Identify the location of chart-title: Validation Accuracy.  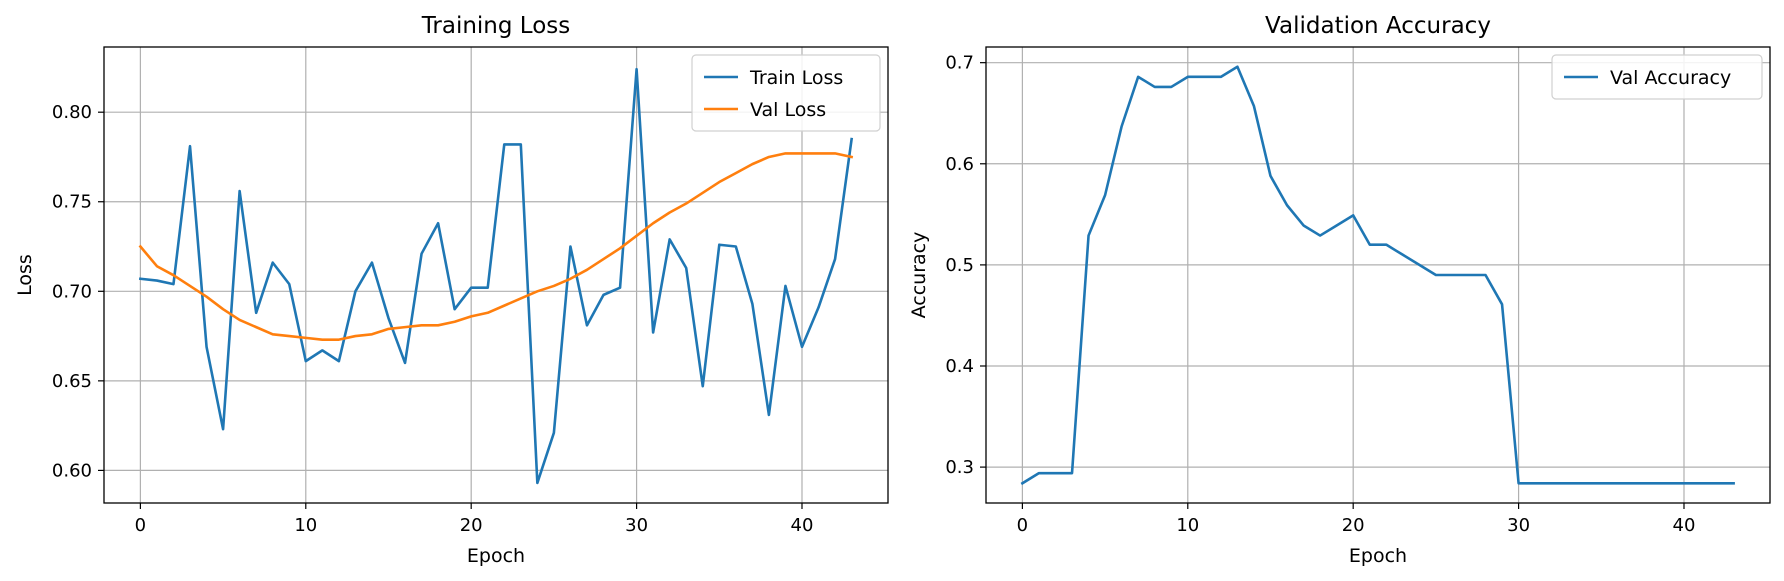
(1378, 26).